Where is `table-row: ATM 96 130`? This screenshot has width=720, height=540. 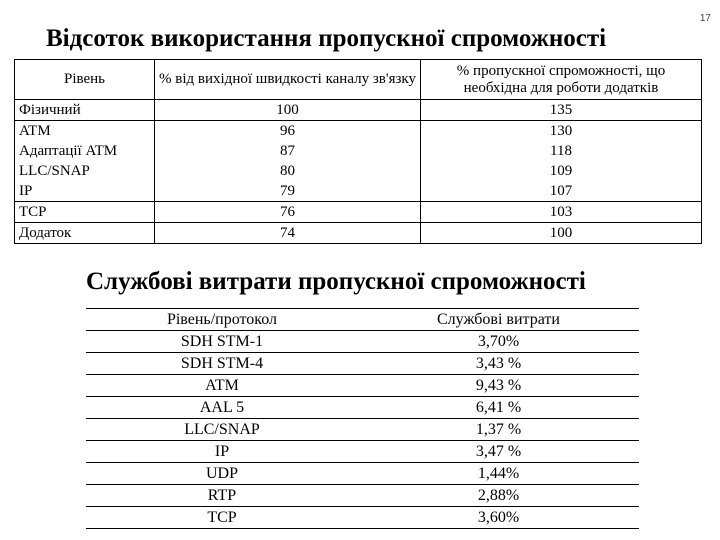 table-row: ATM 96 130 is located at coordinates (358, 130).